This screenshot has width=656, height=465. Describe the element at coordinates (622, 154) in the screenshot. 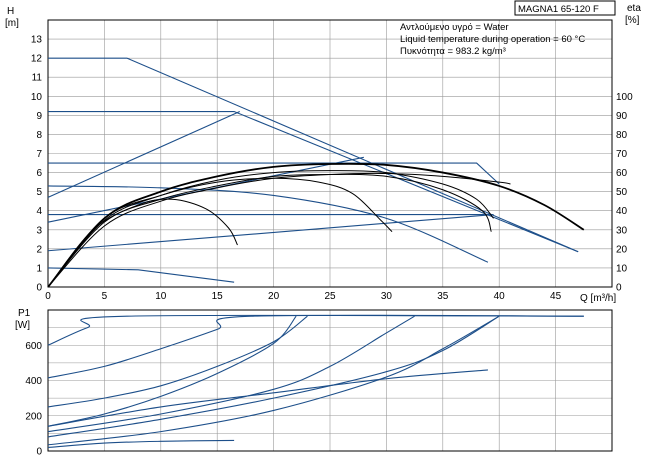

I see `eta-tick-label: 70` at that location.